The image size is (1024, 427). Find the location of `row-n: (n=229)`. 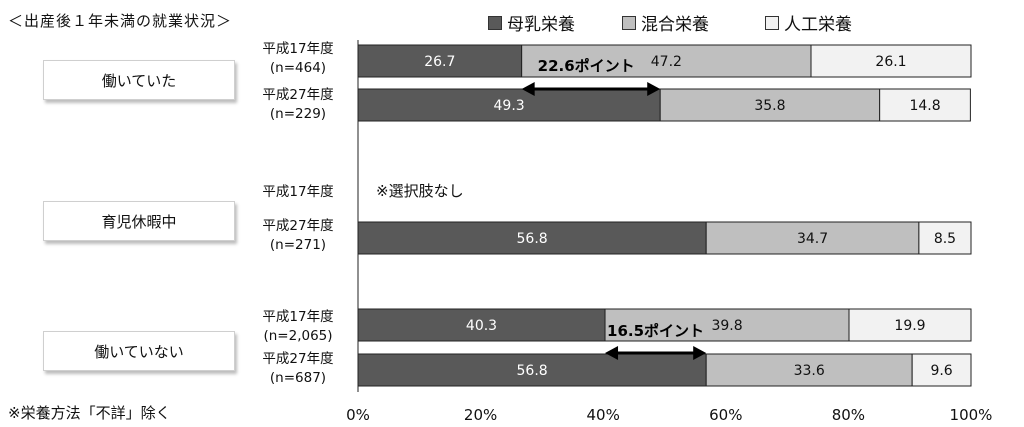

row-n: (n=229) is located at coordinates (298, 114).